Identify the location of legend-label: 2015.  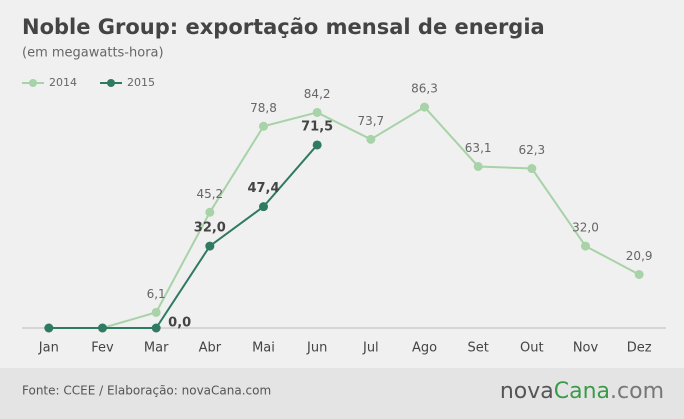
(141, 82).